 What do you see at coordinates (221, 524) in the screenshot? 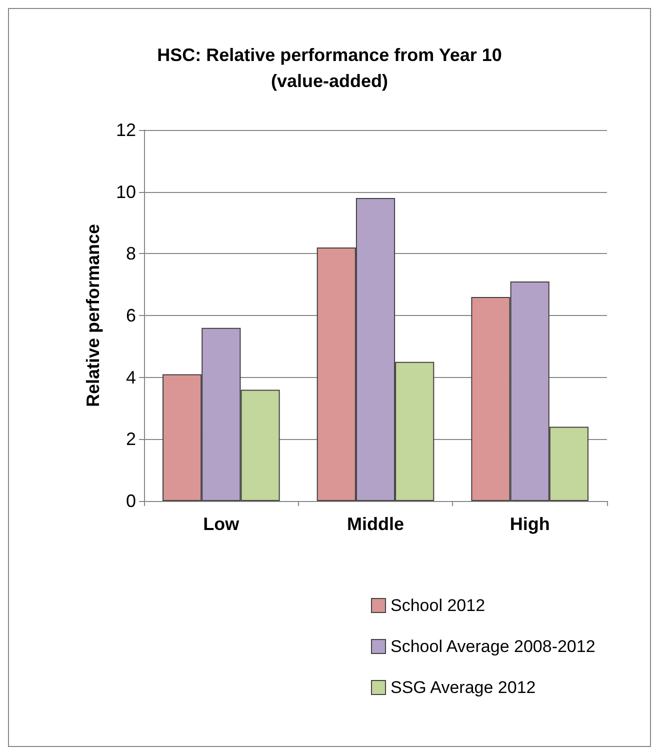
I see `x-tick-label: Low` at bounding box center [221, 524].